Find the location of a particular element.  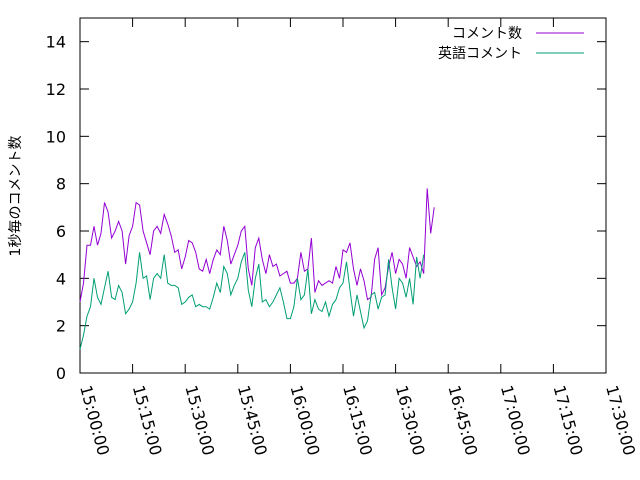

x-tick-label: 15:00:00 is located at coordinates (94, 420).